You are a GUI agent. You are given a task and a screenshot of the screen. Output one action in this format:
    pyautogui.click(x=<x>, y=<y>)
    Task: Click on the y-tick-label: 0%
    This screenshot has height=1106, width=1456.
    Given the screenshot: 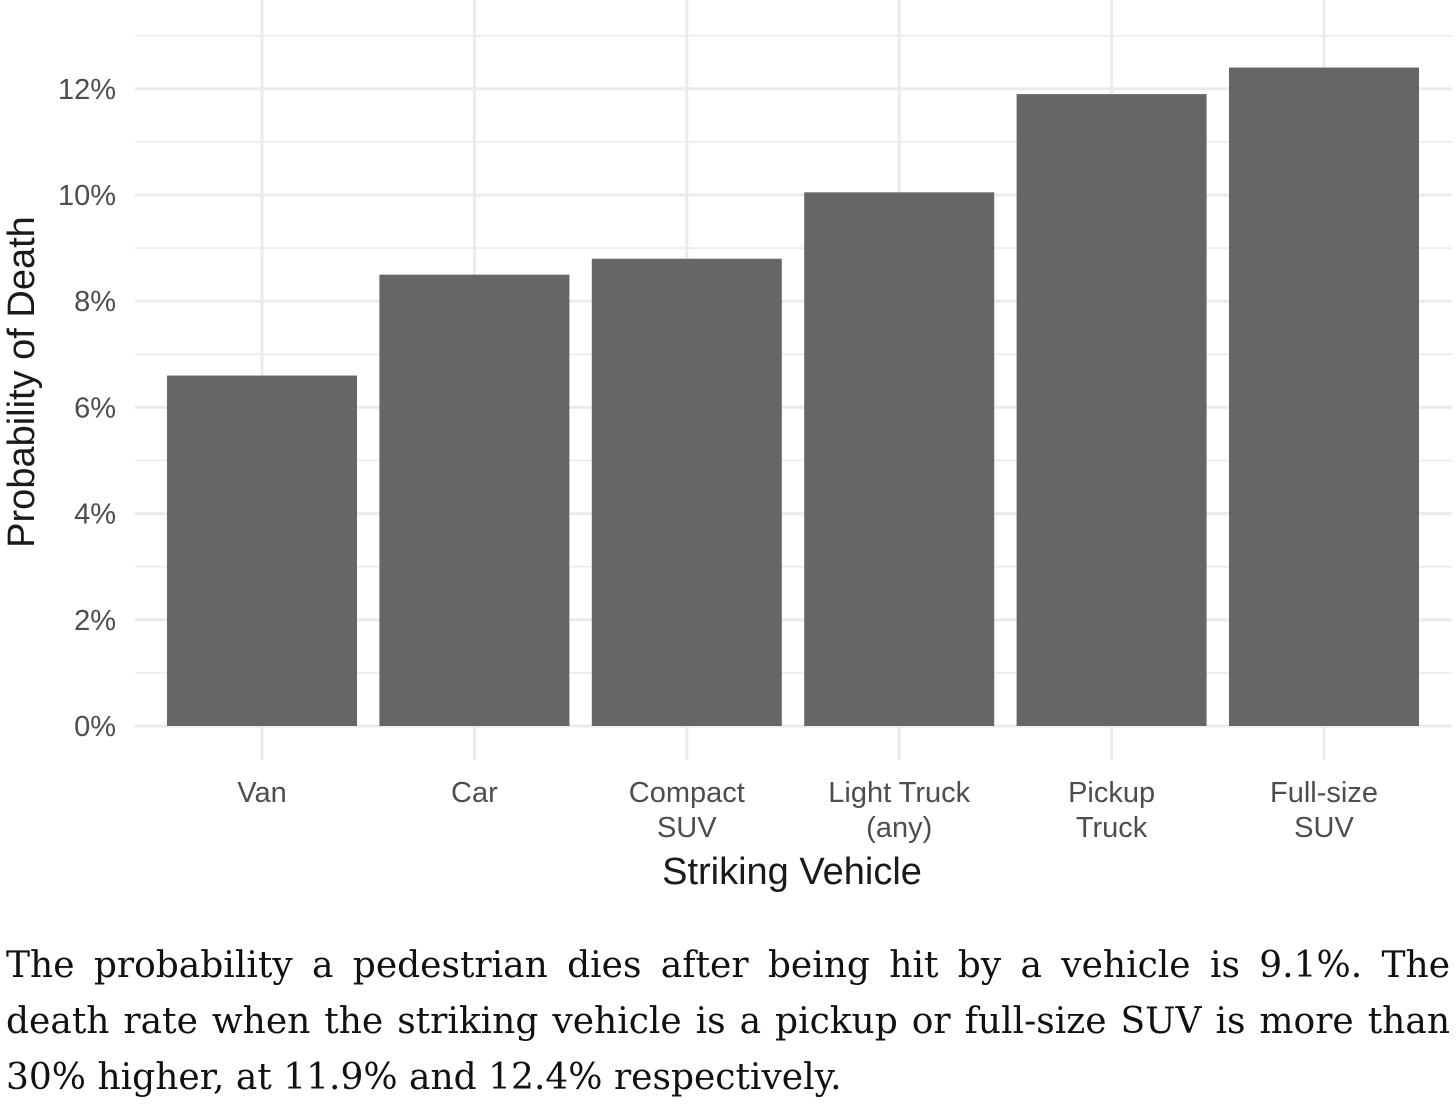 What is the action you would take?
    pyautogui.click(x=95, y=727)
    